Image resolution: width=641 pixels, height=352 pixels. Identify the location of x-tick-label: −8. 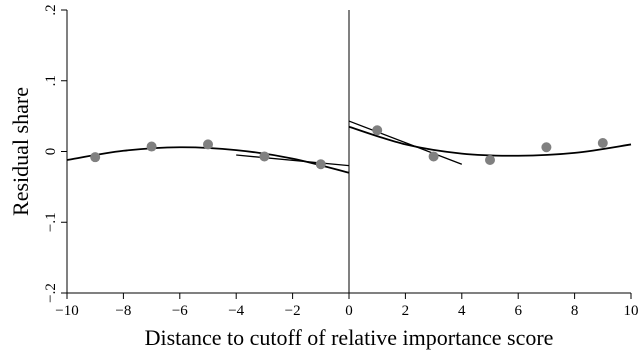
(123, 311).